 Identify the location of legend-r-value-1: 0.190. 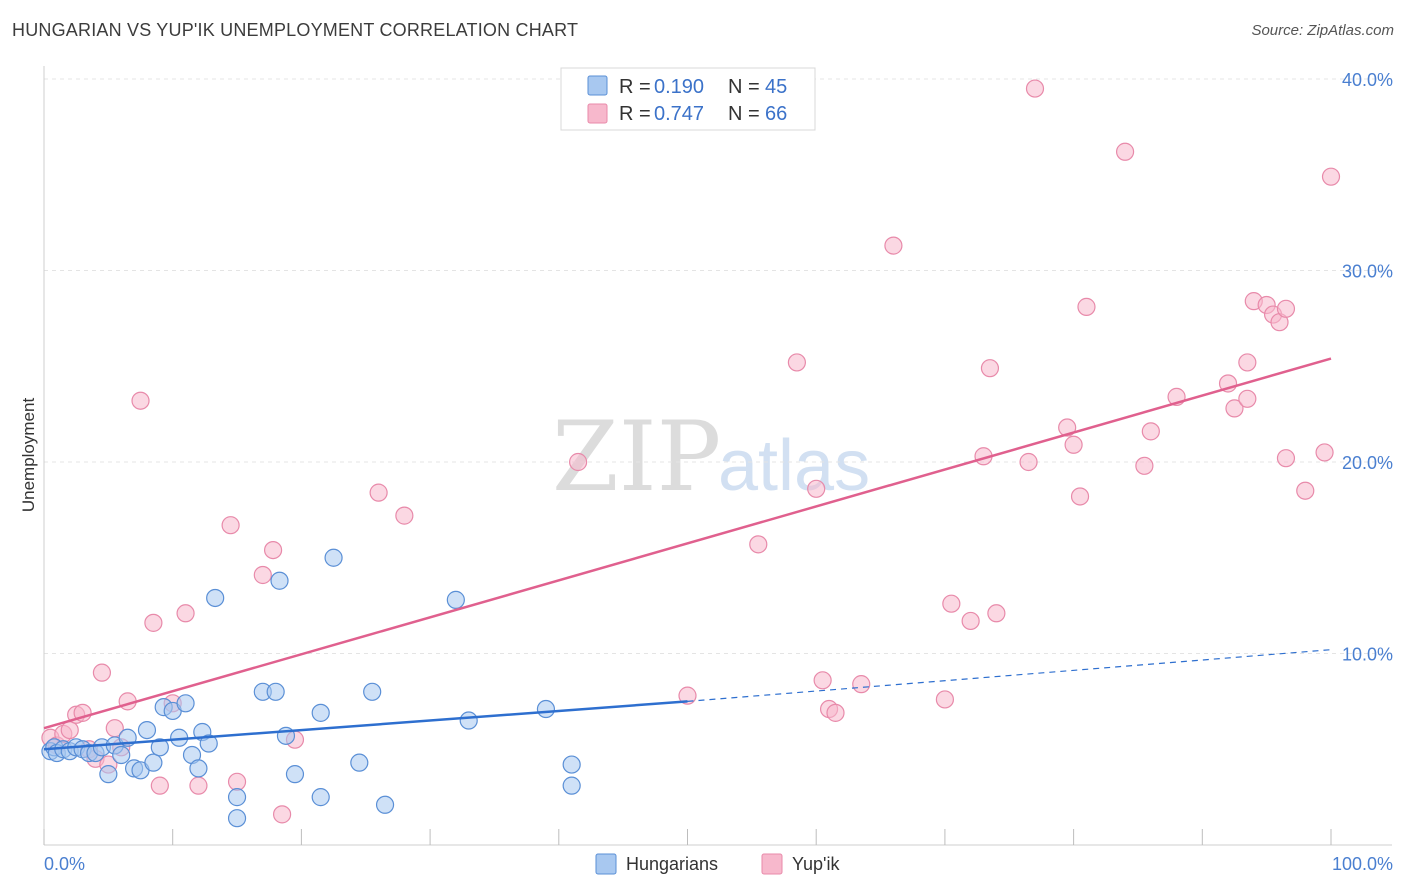
(679, 87).